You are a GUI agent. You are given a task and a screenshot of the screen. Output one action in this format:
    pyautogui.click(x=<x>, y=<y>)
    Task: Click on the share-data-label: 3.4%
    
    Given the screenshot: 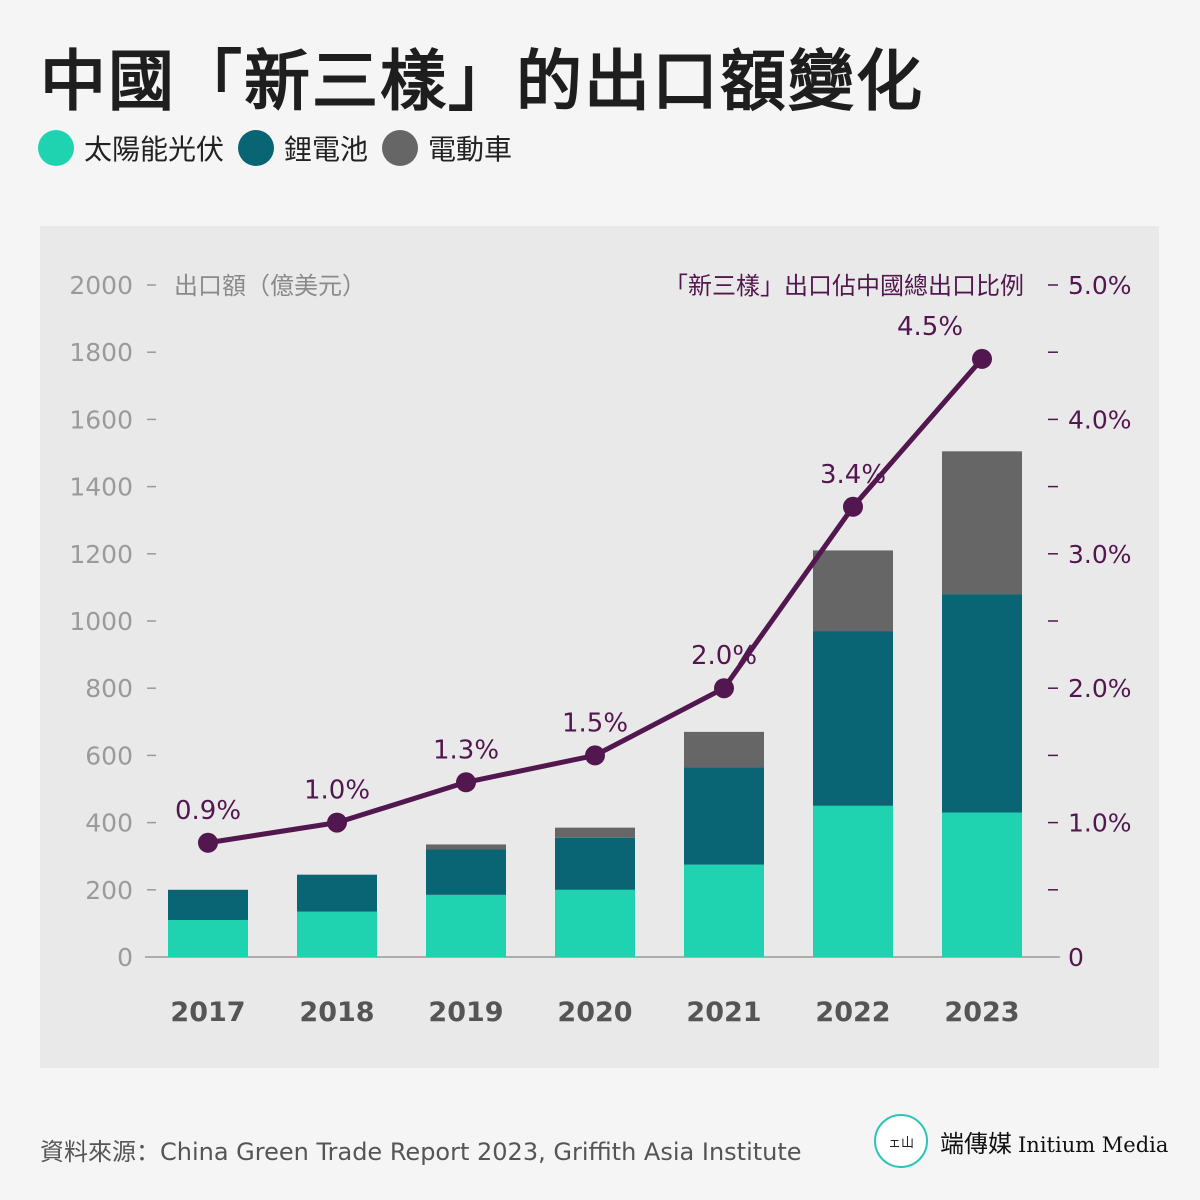 What is the action you would take?
    pyautogui.click(x=853, y=475)
    